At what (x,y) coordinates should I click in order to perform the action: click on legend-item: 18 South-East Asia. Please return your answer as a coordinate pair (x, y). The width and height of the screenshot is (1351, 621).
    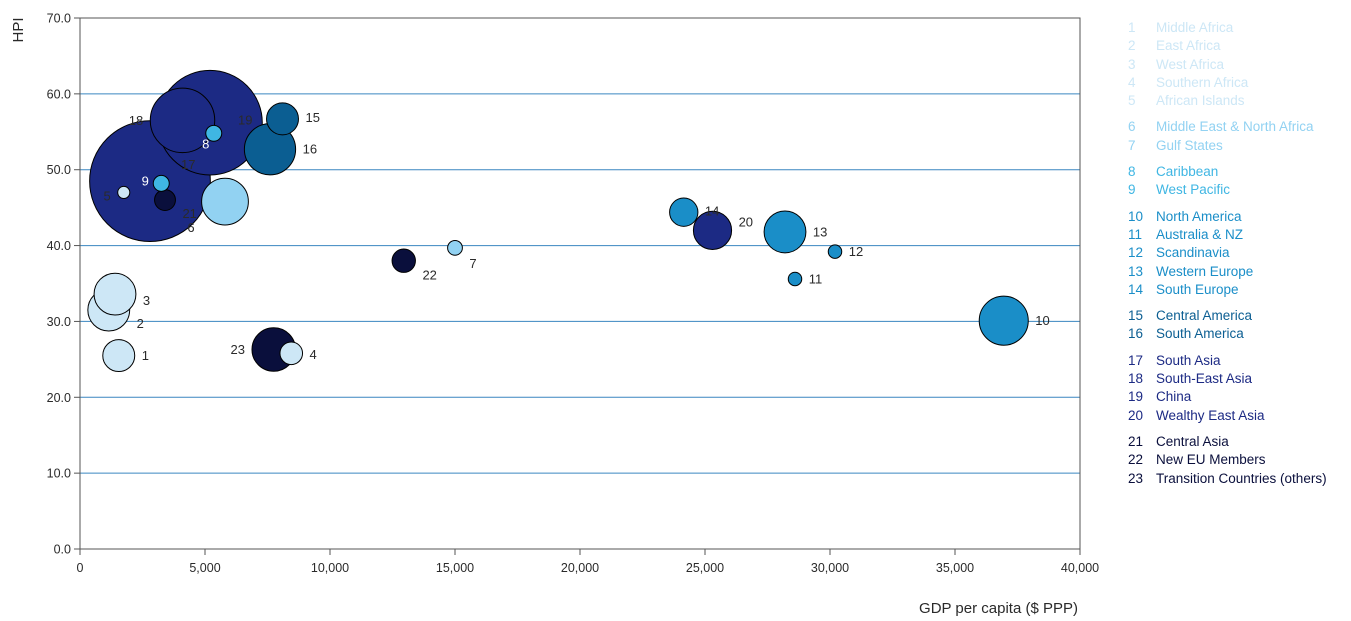
    Looking at the image, I should click on (1239, 379).